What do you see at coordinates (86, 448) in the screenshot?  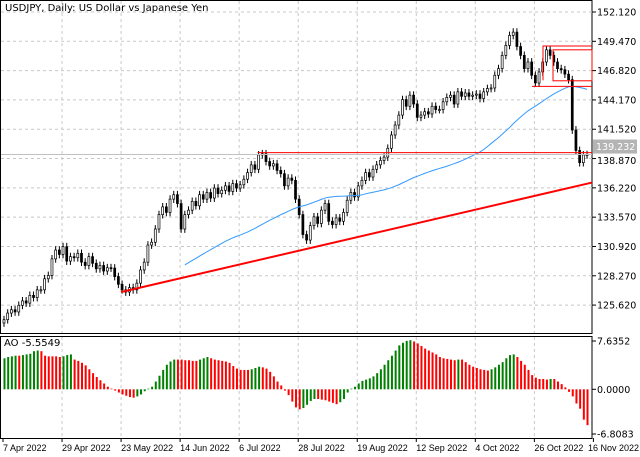 I see `x-tick-label: 29 Apr 2022` at bounding box center [86, 448].